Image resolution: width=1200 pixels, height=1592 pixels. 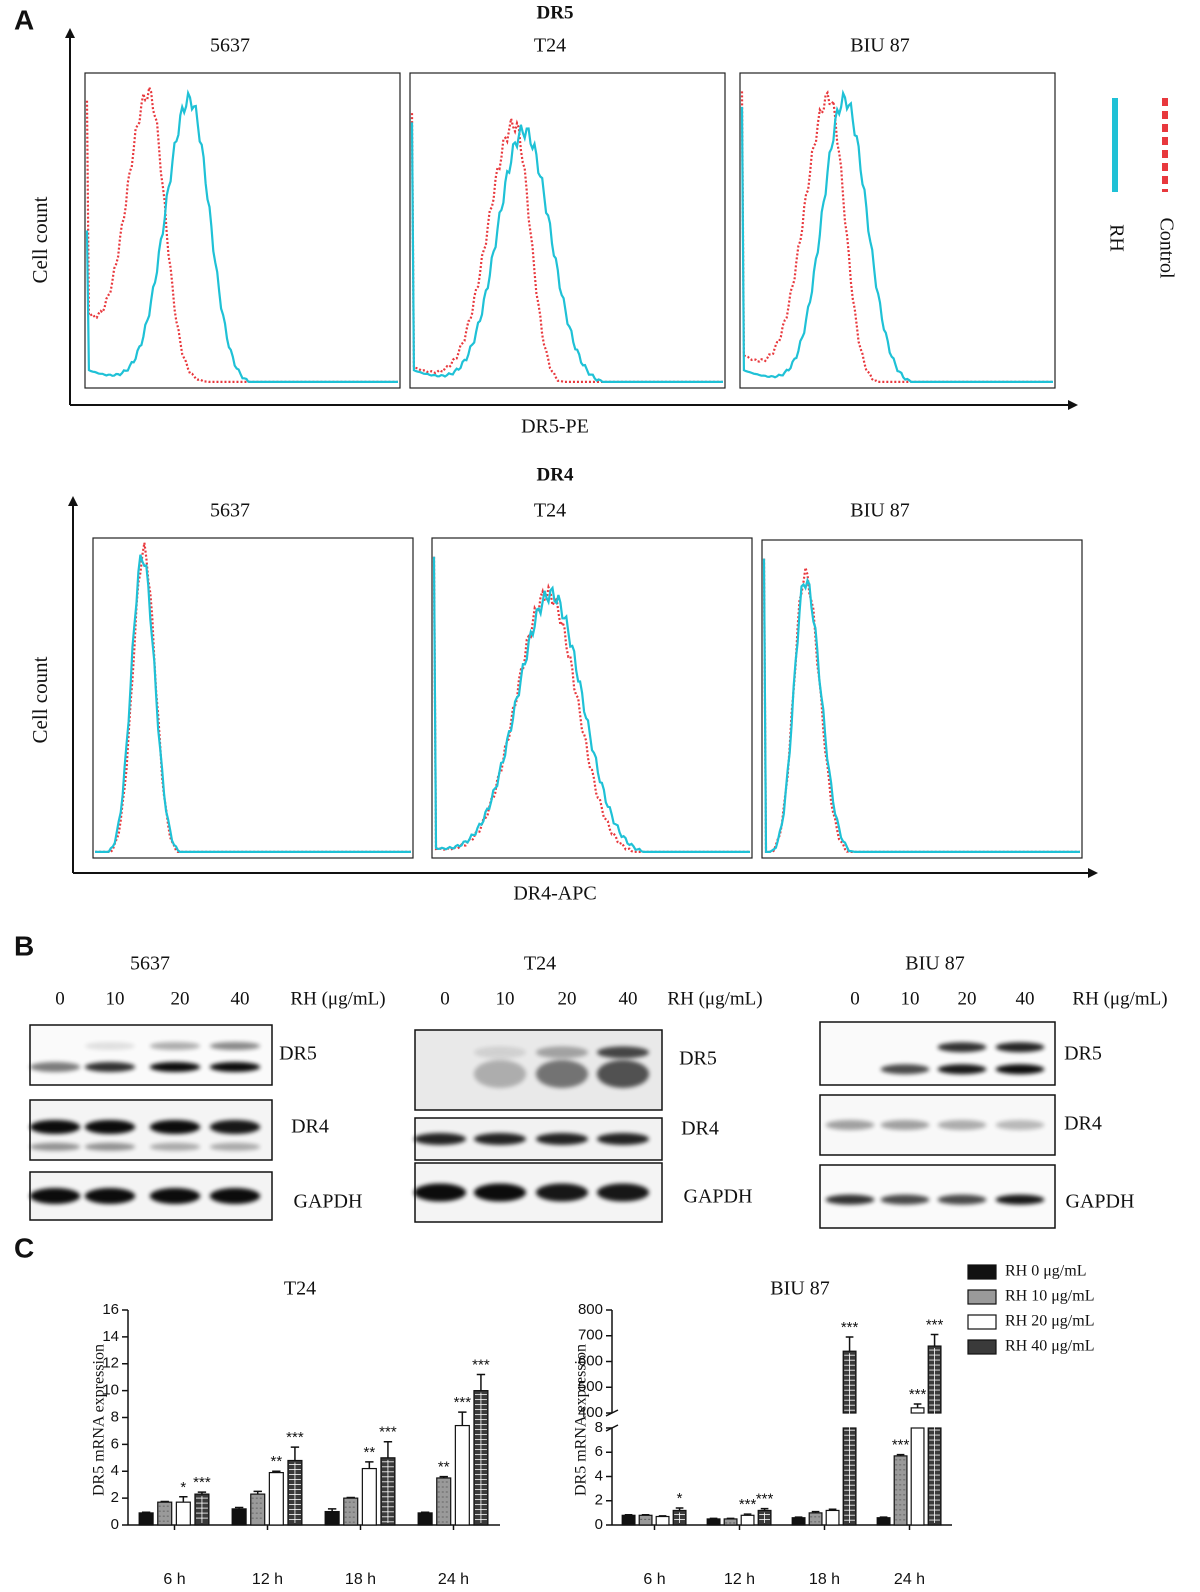 I want to click on y-tick-label: 10, so click(x=110, y=1390).